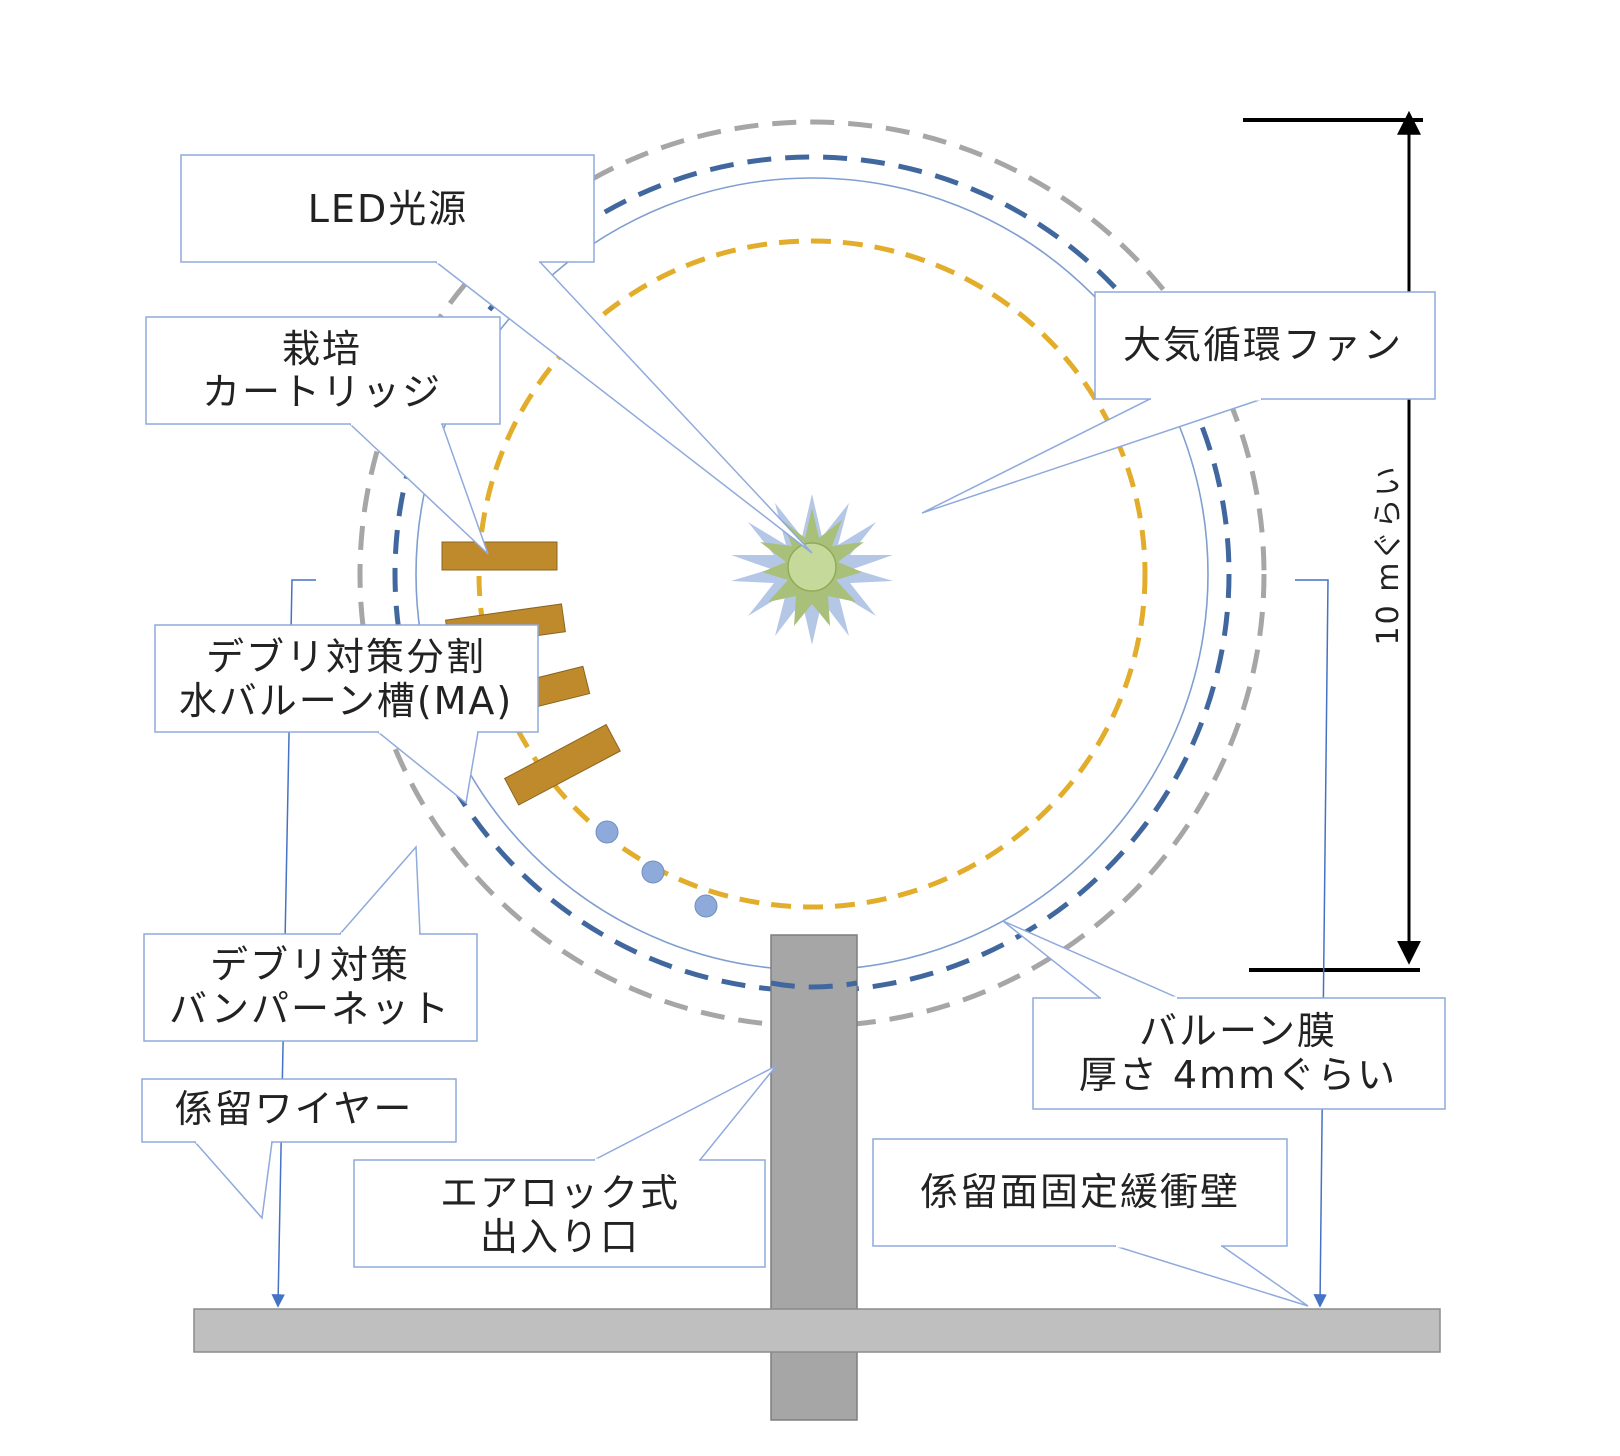  What do you see at coordinates (1238, 1031) in the screenshot?
I see `membrane-label-line1: バルーン膜` at bounding box center [1238, 1031].